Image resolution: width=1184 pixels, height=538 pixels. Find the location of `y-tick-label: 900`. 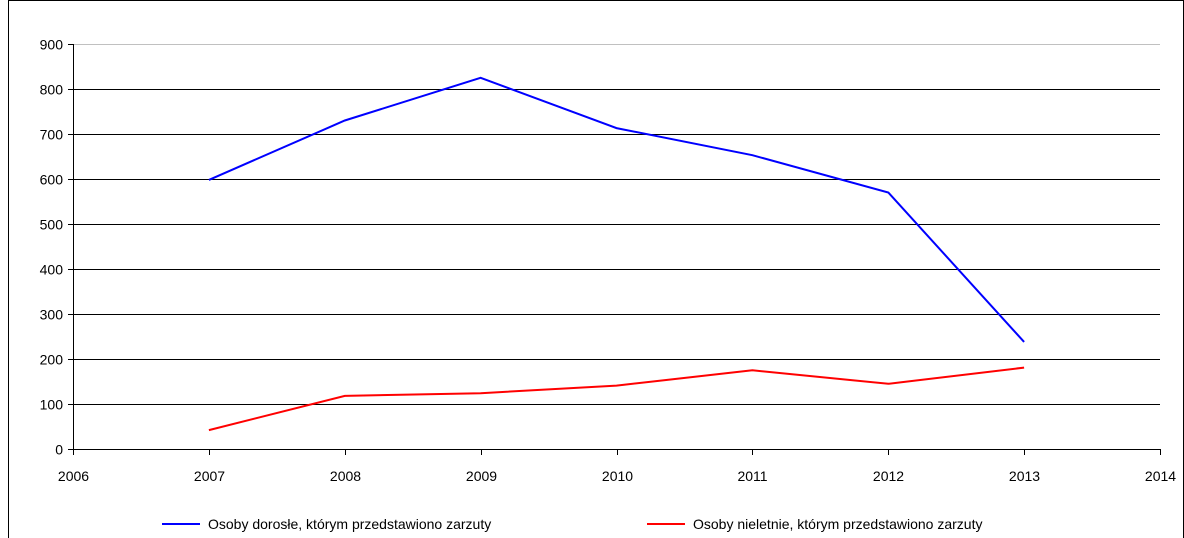

y-tick-label: 900 is located at coordinates (52, 45).